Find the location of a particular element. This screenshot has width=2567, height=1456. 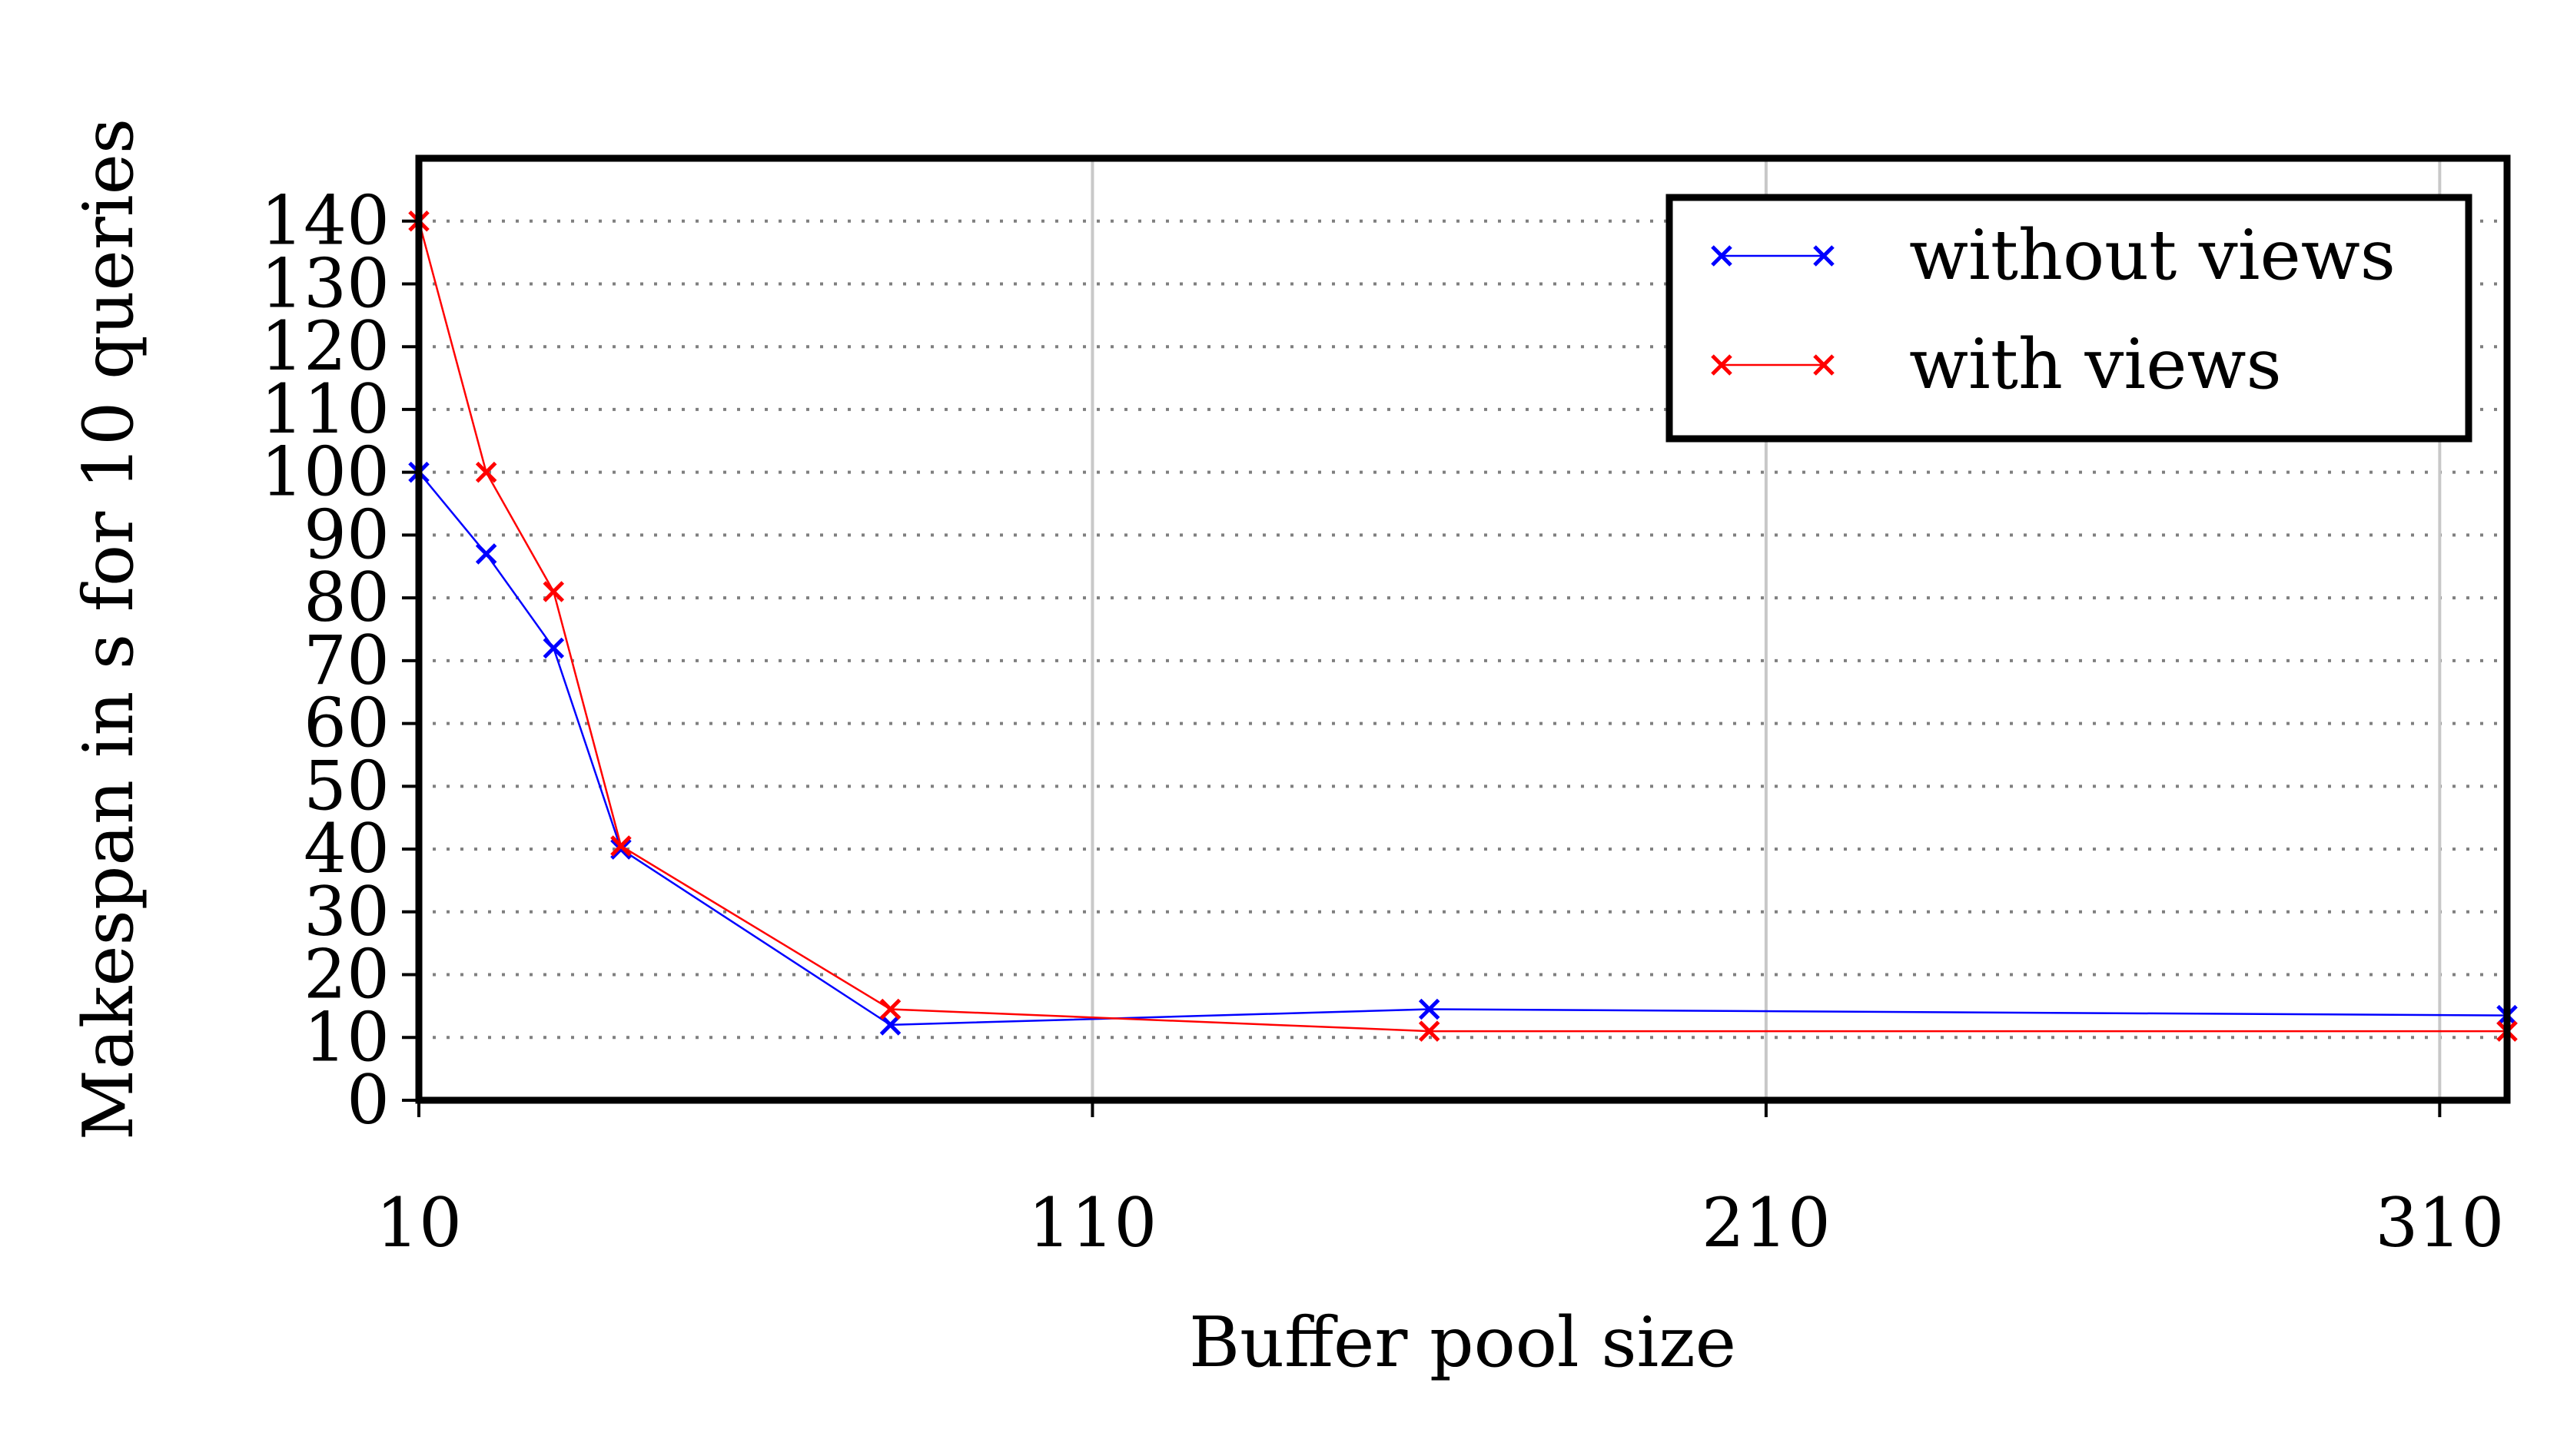

y-tick-label: 80 is located at coordinates (347, 598).